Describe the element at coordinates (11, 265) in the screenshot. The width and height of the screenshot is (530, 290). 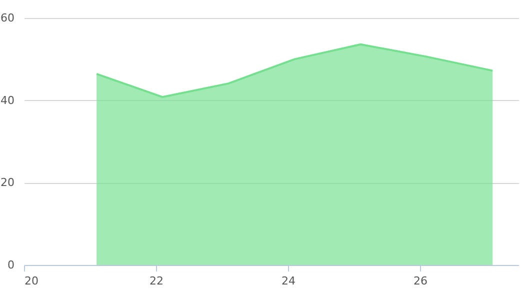
I see `y-tick-label: 0` at that location.